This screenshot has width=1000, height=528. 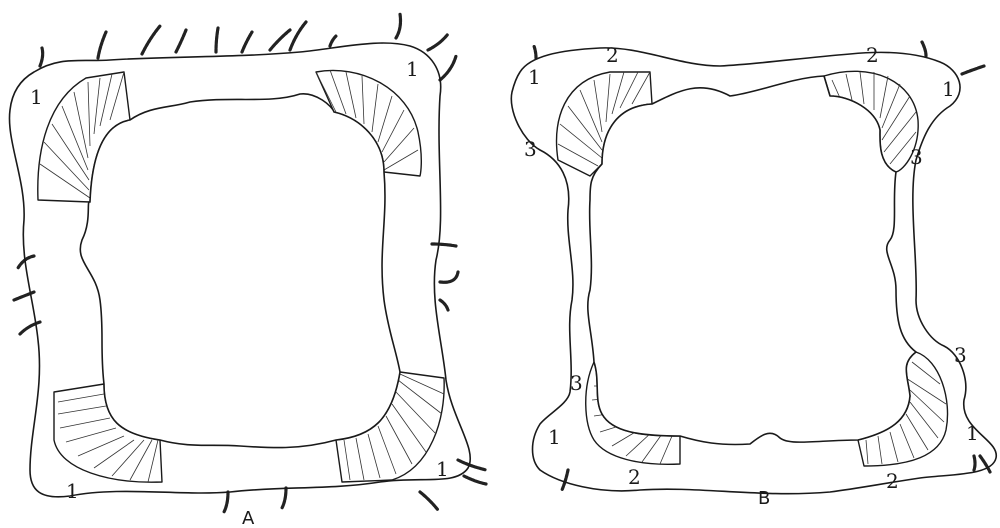 I want to click on panel-a-label-1-top-right: 1, so click(x=412, y=69).